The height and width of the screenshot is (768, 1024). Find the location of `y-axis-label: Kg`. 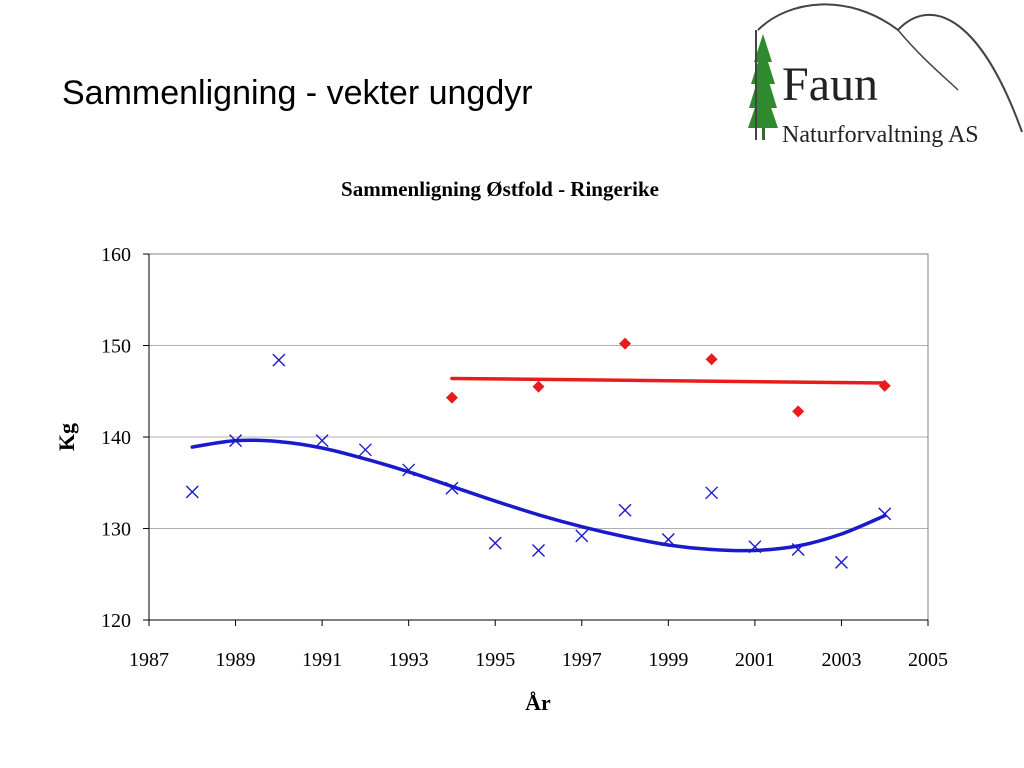

y-axis-label: Kg is located at coordinates (66, 437).